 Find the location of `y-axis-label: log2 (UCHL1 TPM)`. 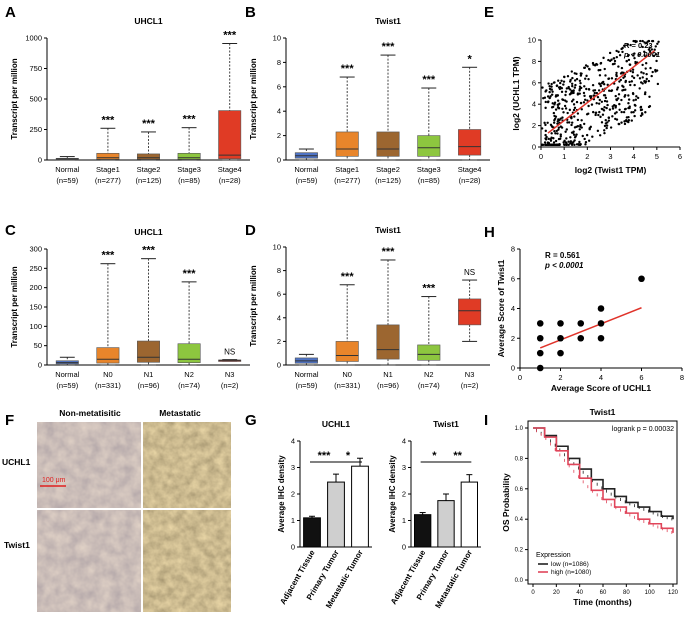

y-axis-label: log2 (UCHL1 TPM) is located at coordinates (516, 93).